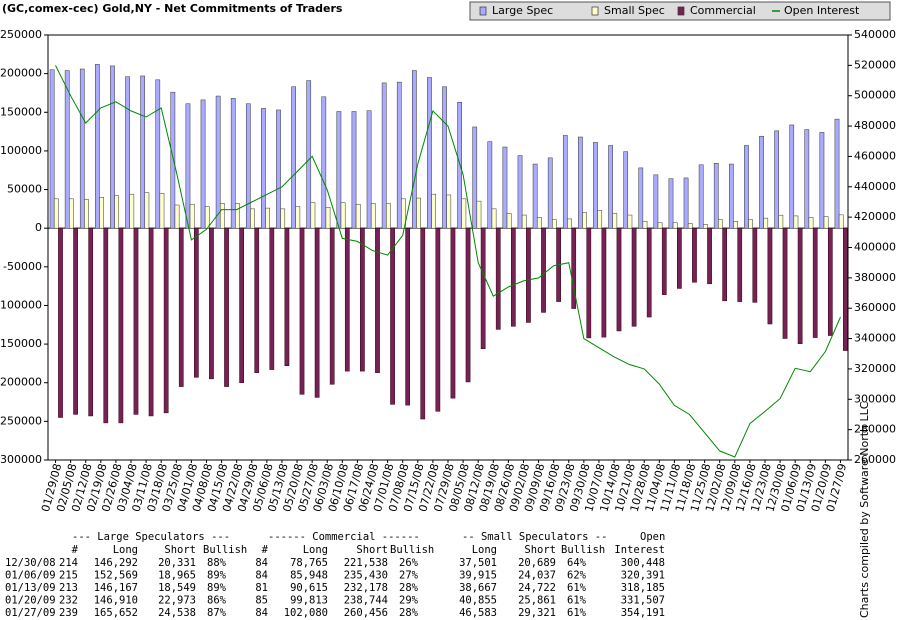  I want to click on table-cell: 78,765, so click(309, 563).